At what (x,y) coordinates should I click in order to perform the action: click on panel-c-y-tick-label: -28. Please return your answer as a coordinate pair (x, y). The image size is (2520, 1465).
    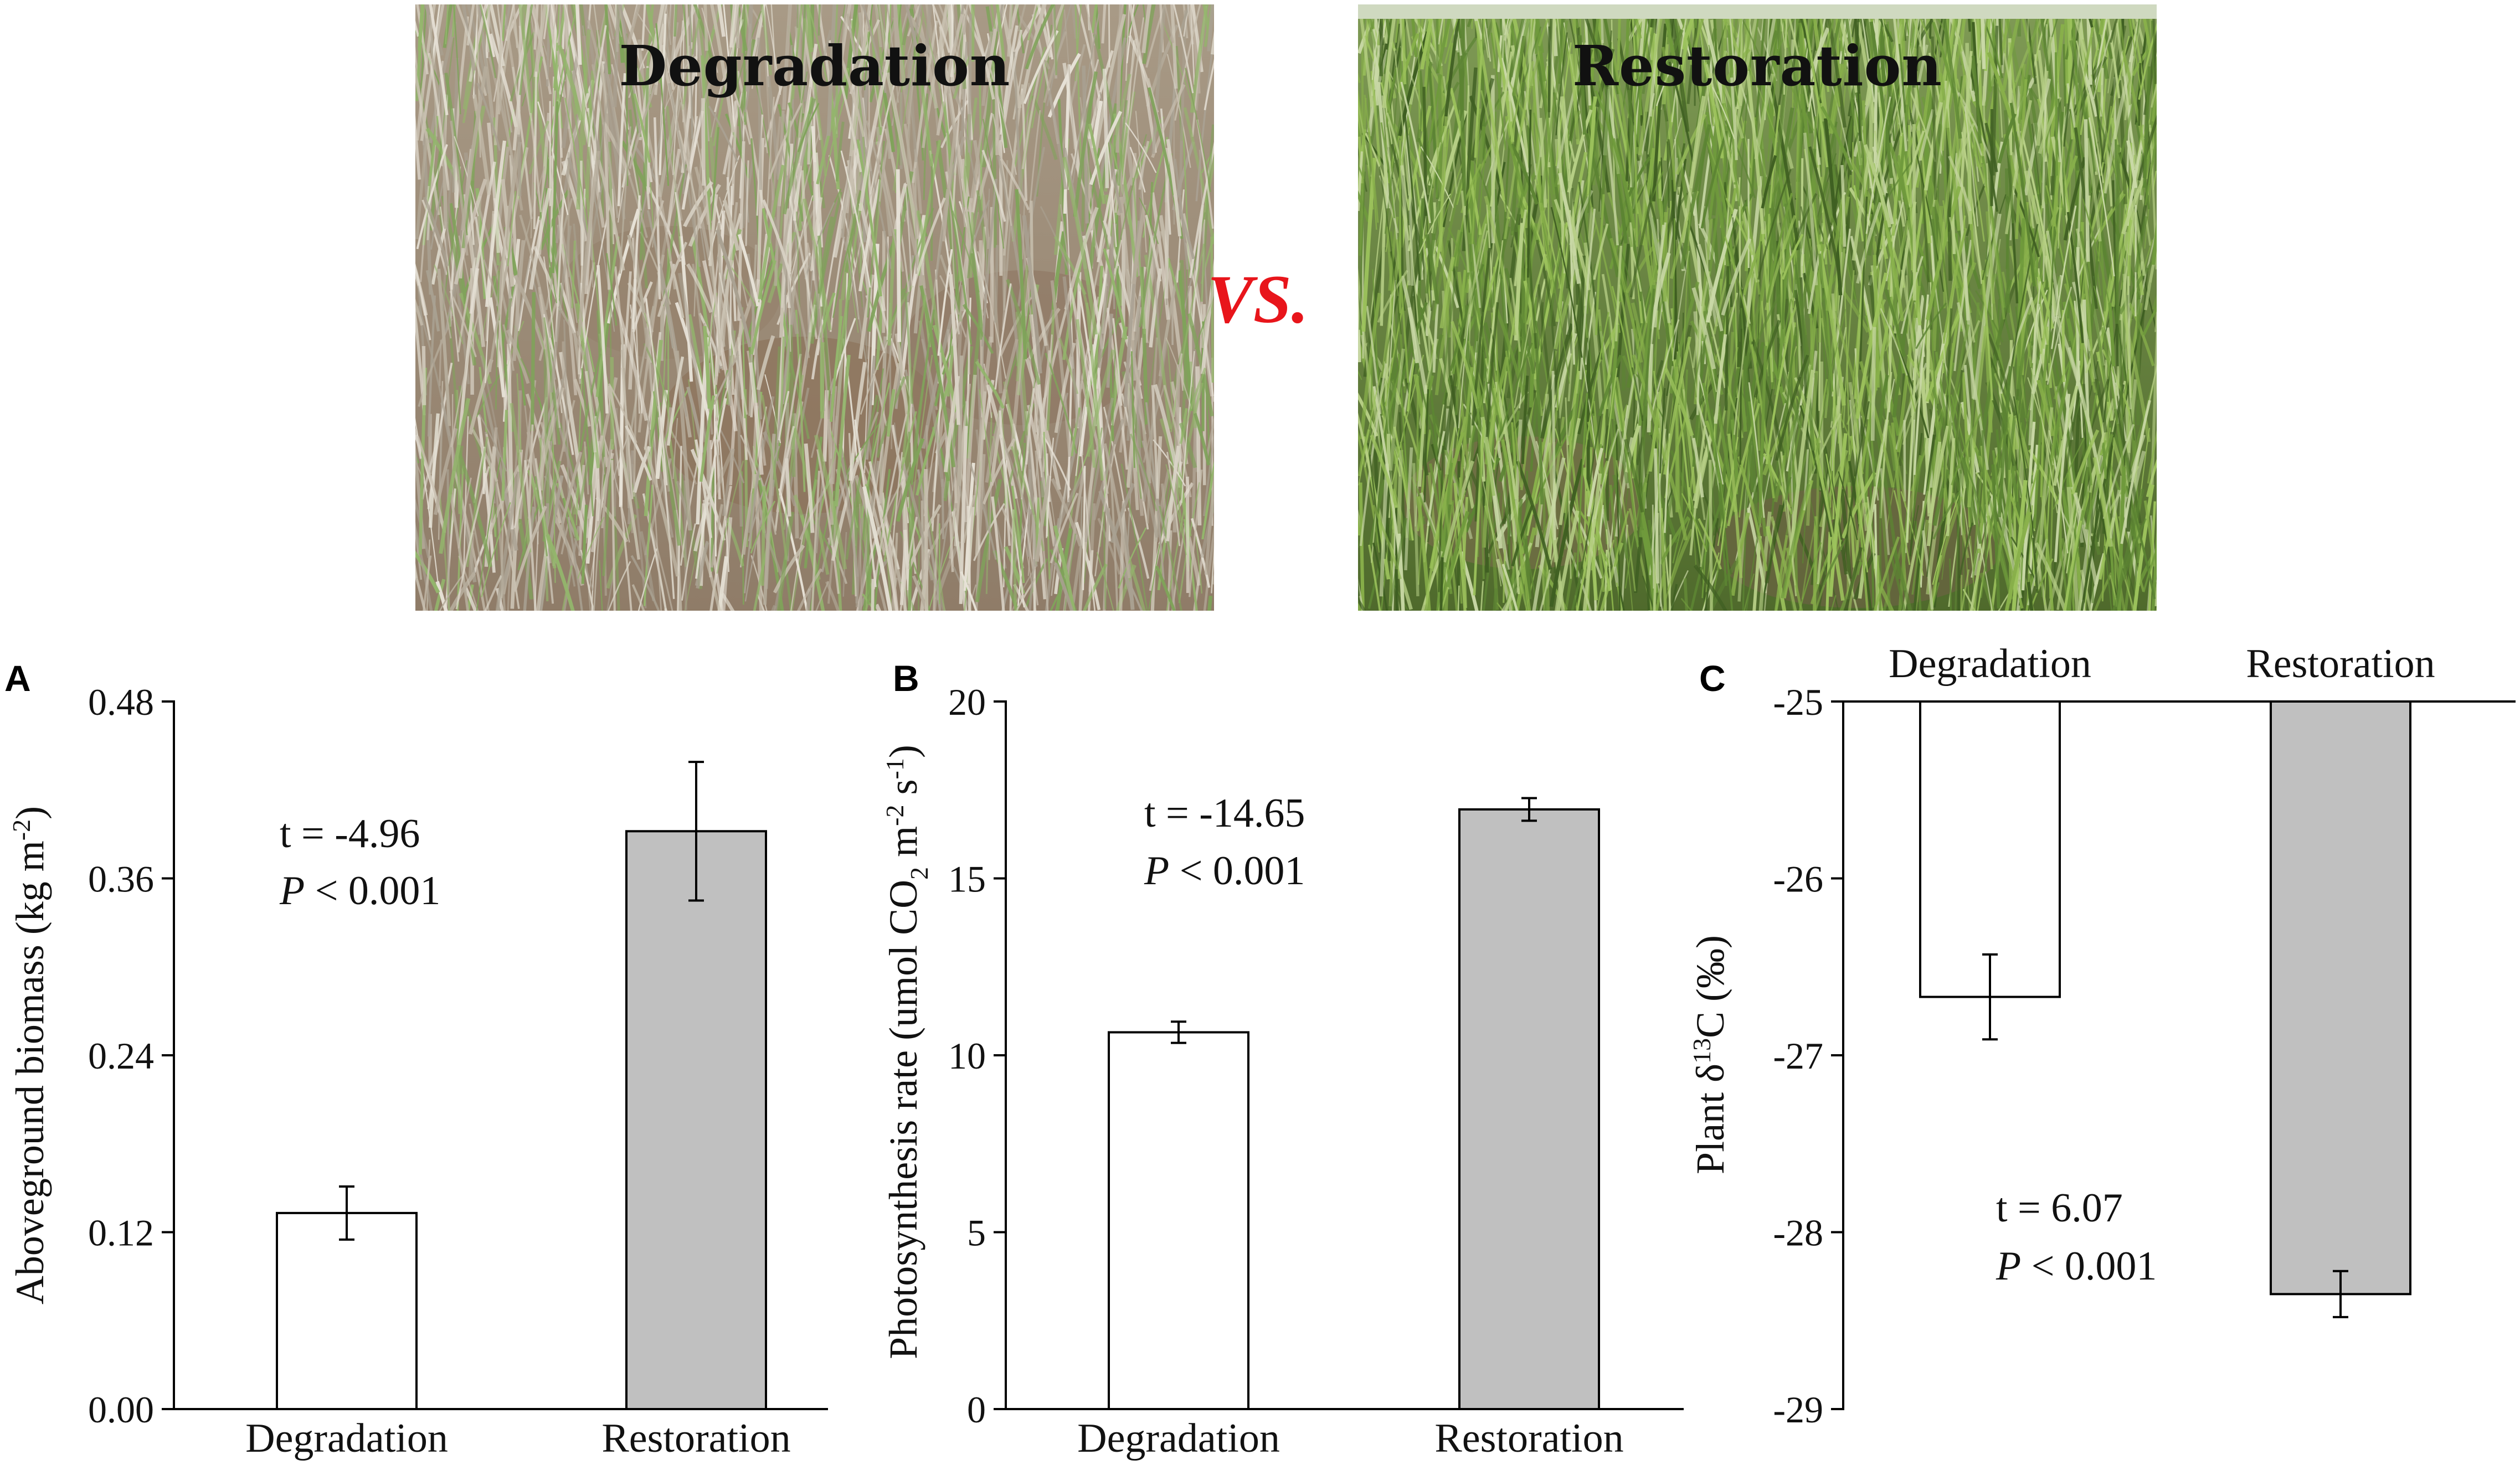
    Looking at the image, I should click on (1798, 1233).